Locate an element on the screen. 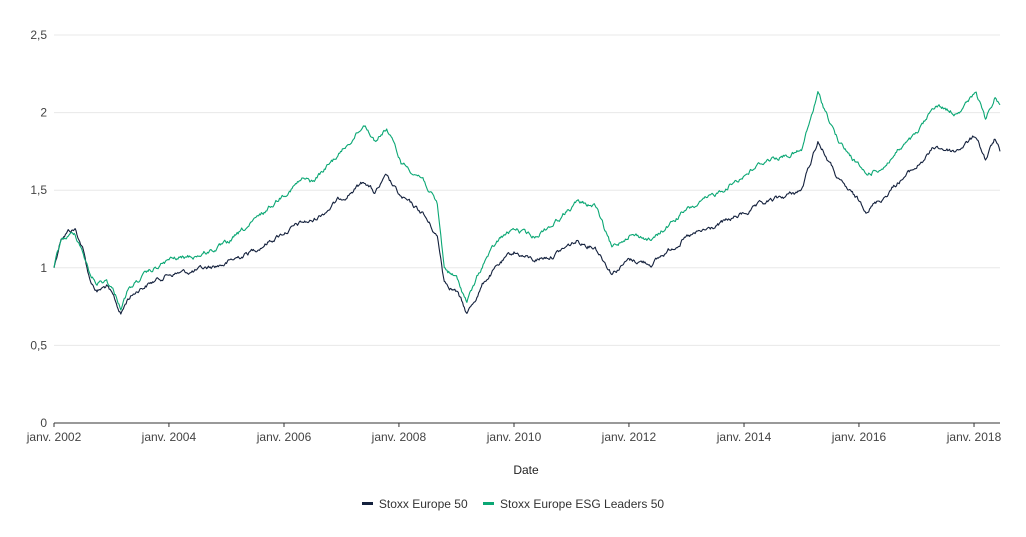 The image size is (1026, 537). y-tick-label: 2 is located at coordinates (43, 113).